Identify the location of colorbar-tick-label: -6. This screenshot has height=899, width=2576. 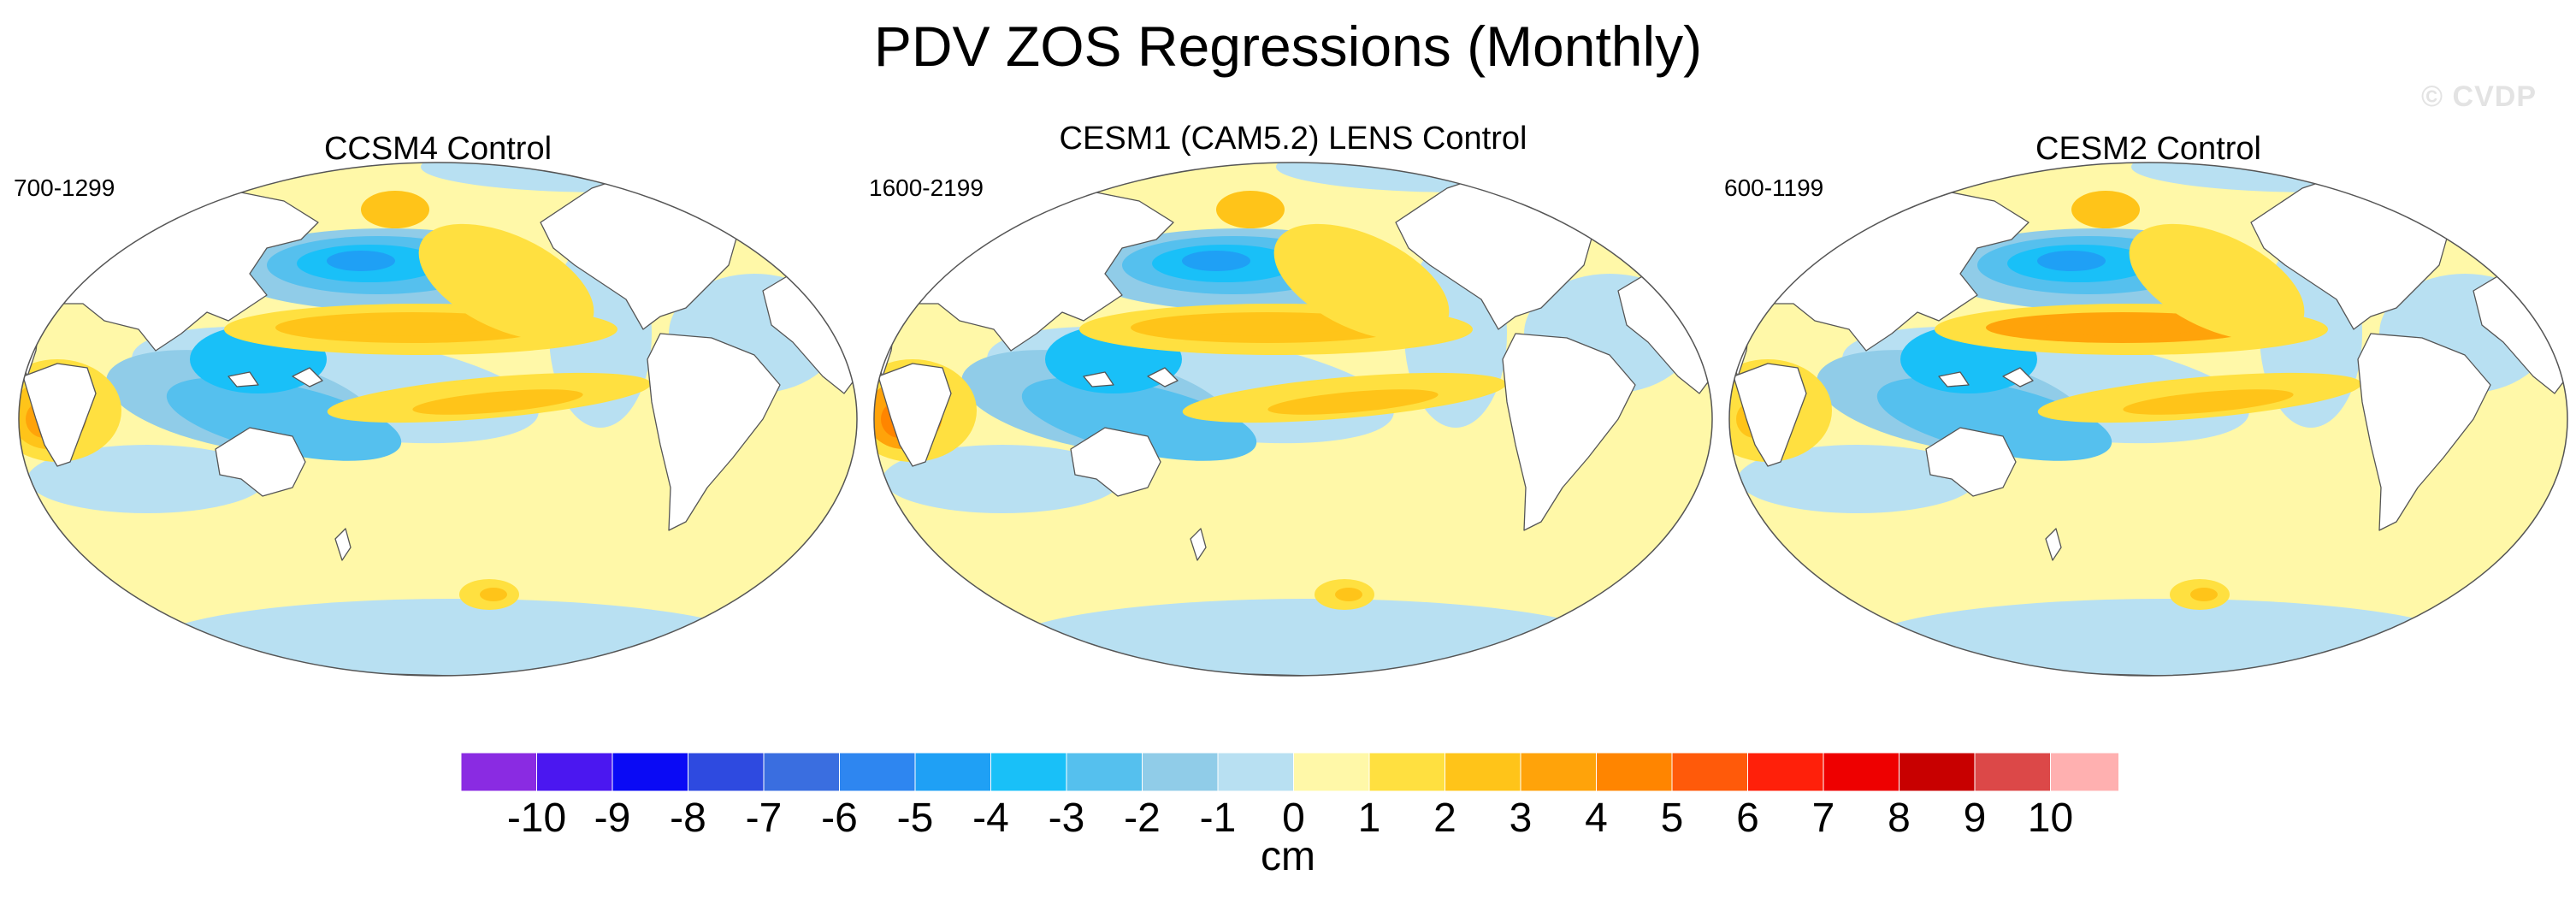
(839, 816).